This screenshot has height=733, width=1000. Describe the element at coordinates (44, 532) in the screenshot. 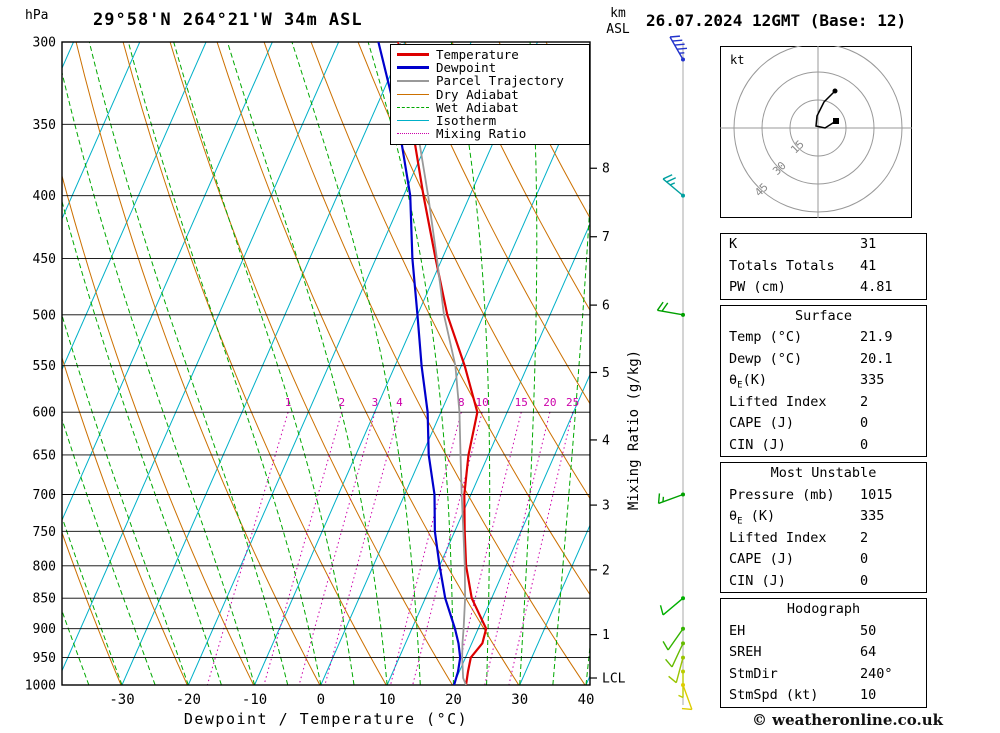

I see `pressure-tick-label: 750` at that location.